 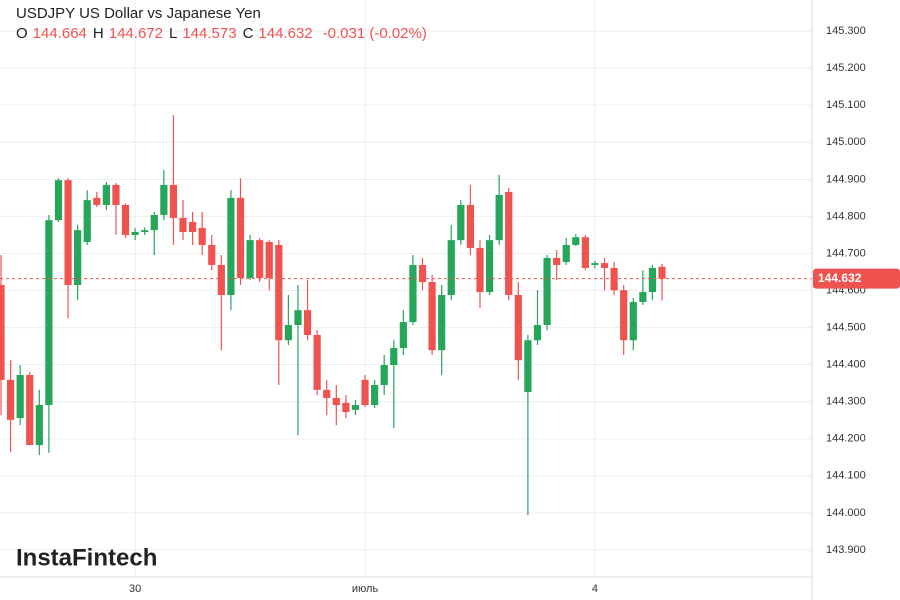 What do you see at coordinates (846, 31) in the screenshot?
I see `y-tick-label: 145.300` at bounding box center [846, 31].